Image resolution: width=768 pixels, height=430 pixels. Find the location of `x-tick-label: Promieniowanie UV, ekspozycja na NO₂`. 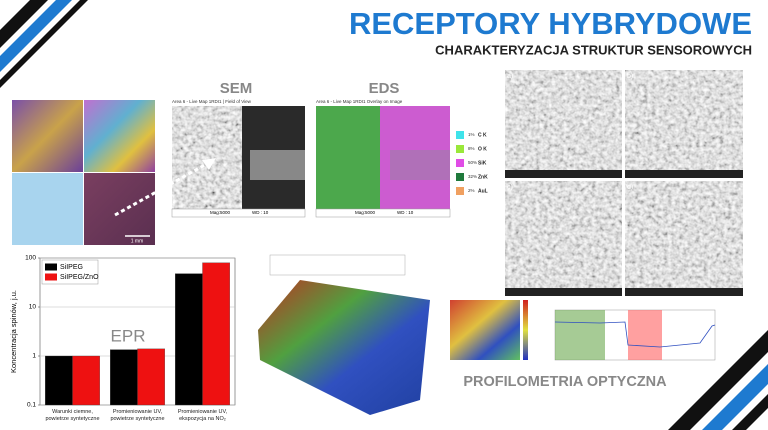

x-tick-label: Promieniowanie UV, ekspozycja na NO₂ is located at coordinates (202, 415).